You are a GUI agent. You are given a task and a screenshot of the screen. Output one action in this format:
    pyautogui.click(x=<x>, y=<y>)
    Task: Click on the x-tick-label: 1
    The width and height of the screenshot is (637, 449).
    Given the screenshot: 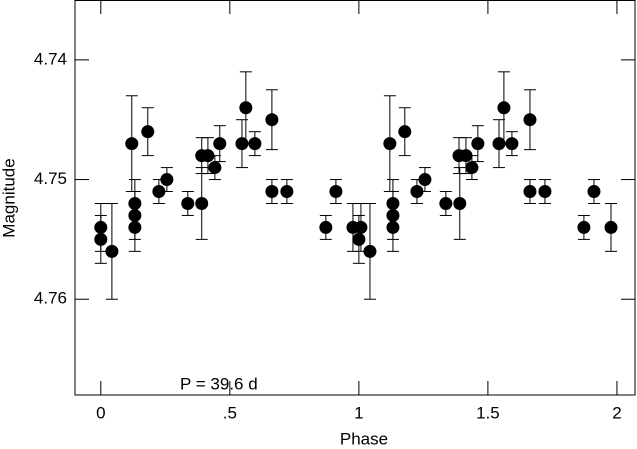 What is the action you would take?
    pyautogui.click(x=358, y=412)
    